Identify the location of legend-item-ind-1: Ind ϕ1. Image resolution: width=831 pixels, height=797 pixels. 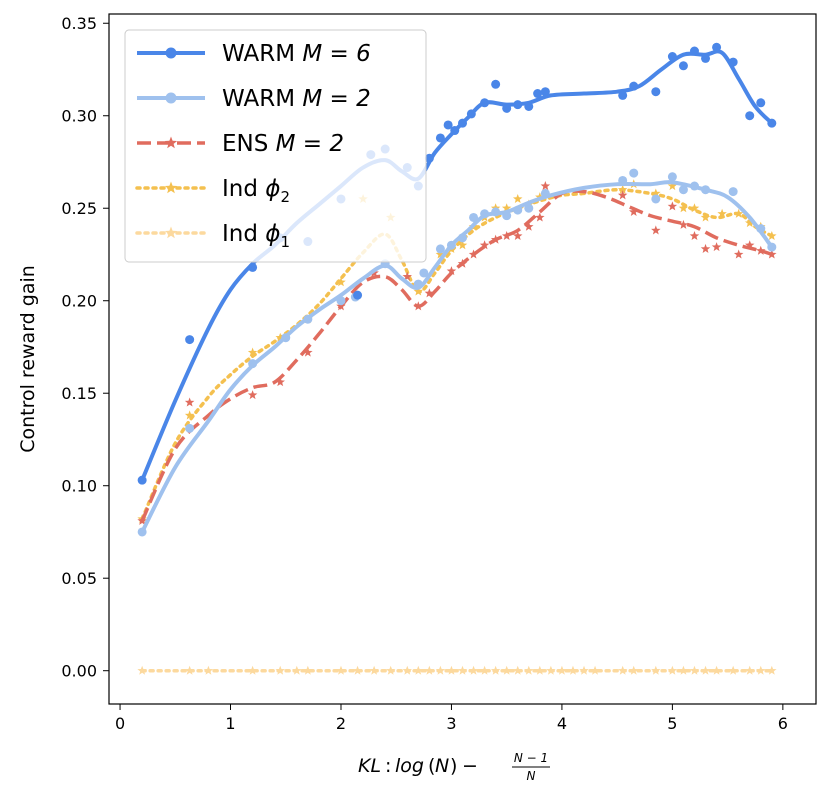
(212, 236).